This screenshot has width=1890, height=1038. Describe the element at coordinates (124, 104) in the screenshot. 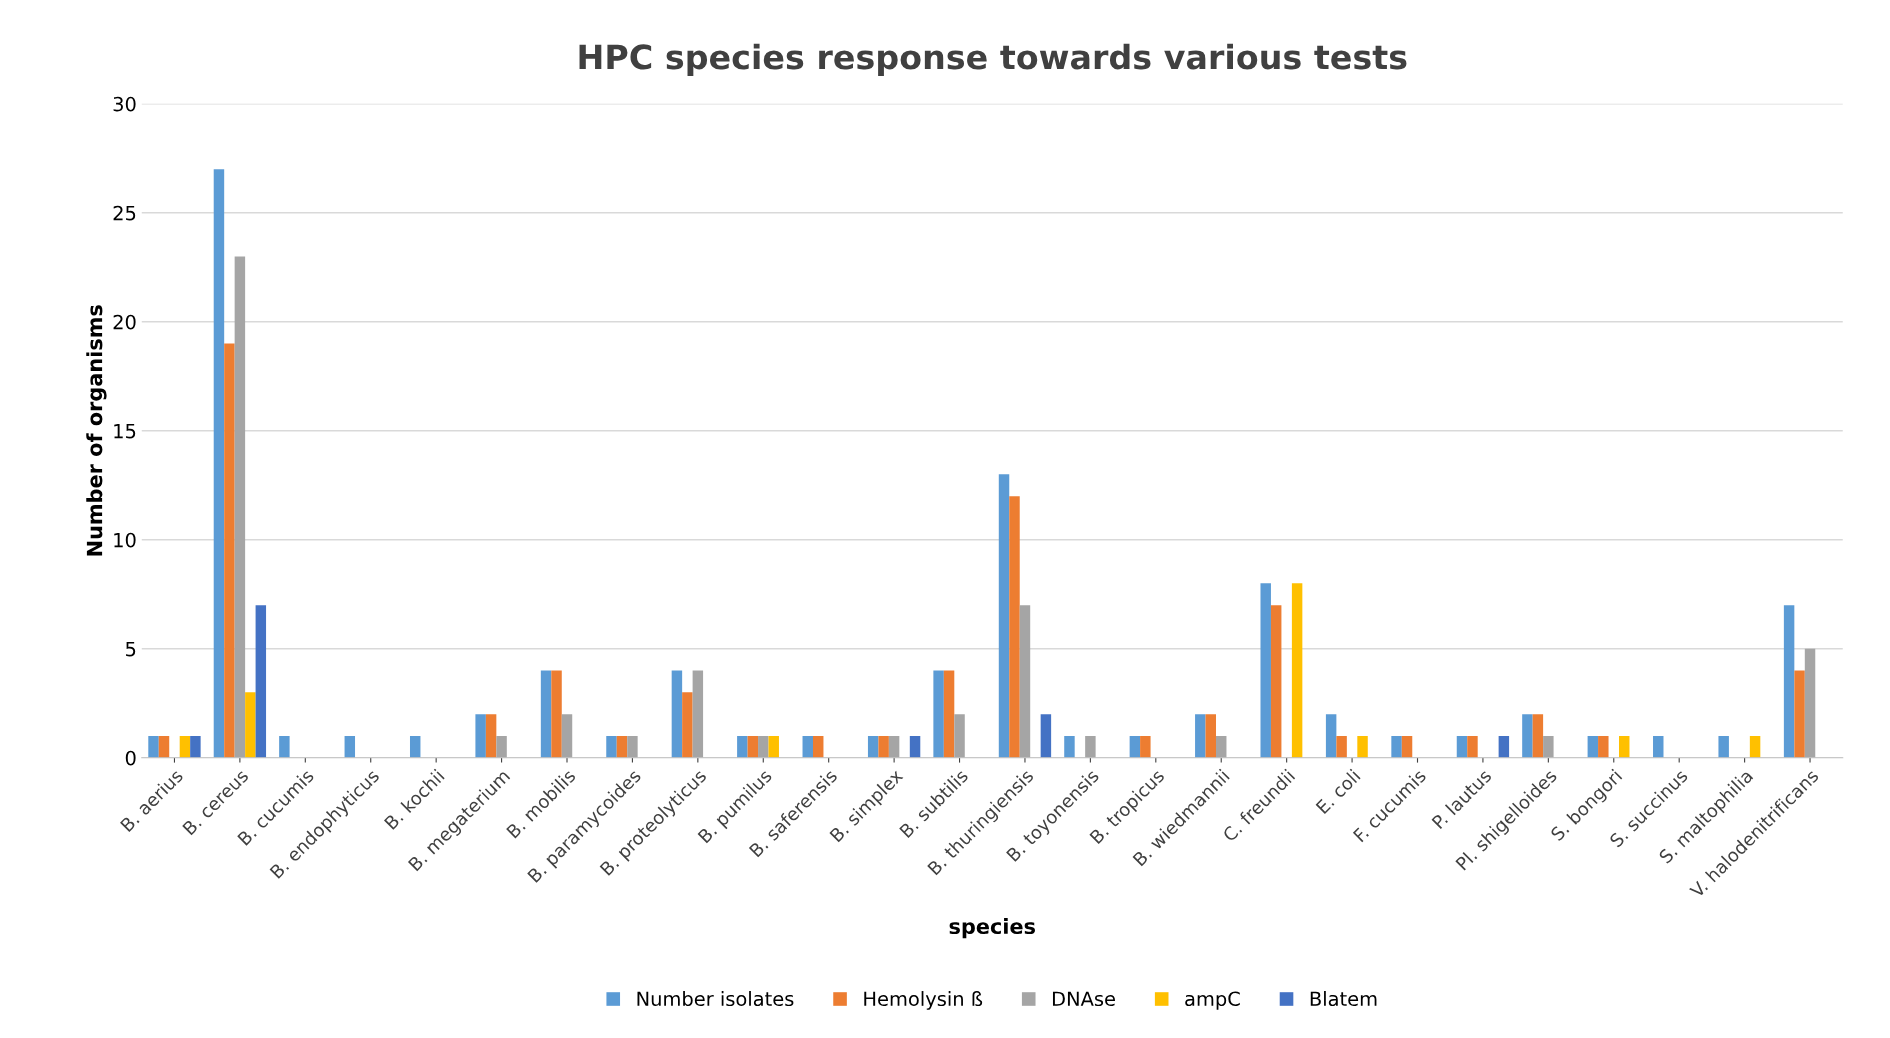

I see `y-tick-label: 30` at that location.